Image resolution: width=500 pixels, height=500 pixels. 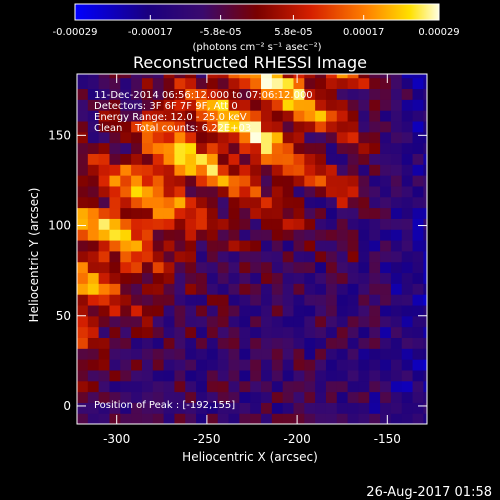 I want to click on colorbar-tick-label: -0.00017, so click(x=150, y=32).